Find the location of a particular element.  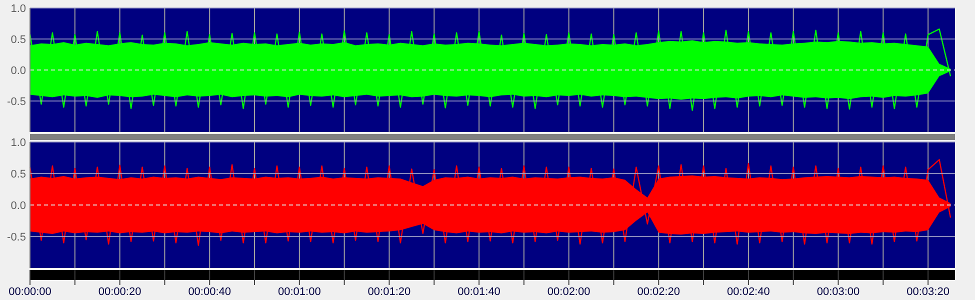

x-tick-label: 00:03:20 is located at coordinates (928, 292).